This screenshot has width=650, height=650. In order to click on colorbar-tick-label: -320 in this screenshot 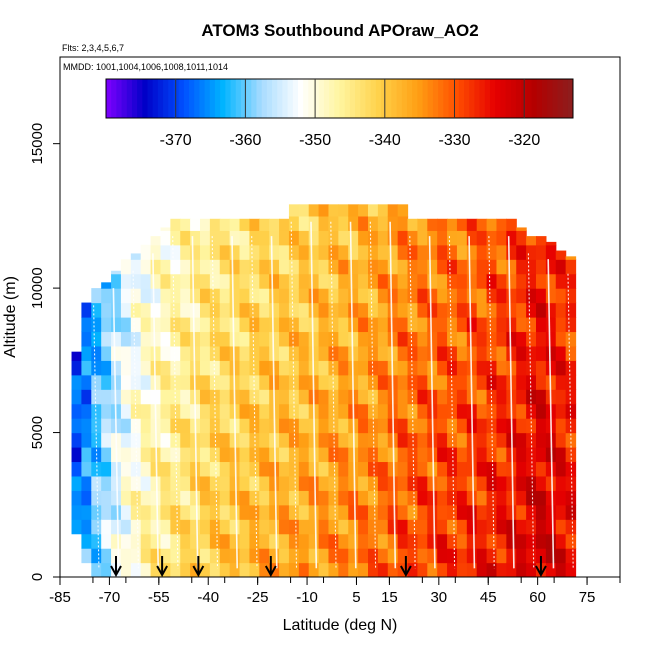, I will do `click(524, 140)`.